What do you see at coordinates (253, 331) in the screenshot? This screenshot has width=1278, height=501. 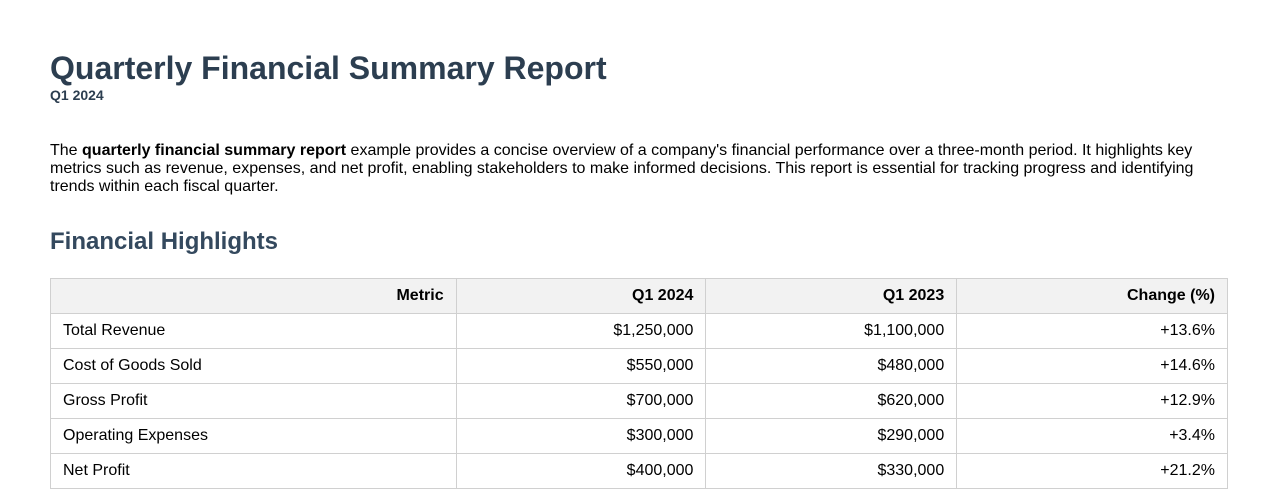 I see `metric-cell: Total Revenue` at bounding box center [253, 331].